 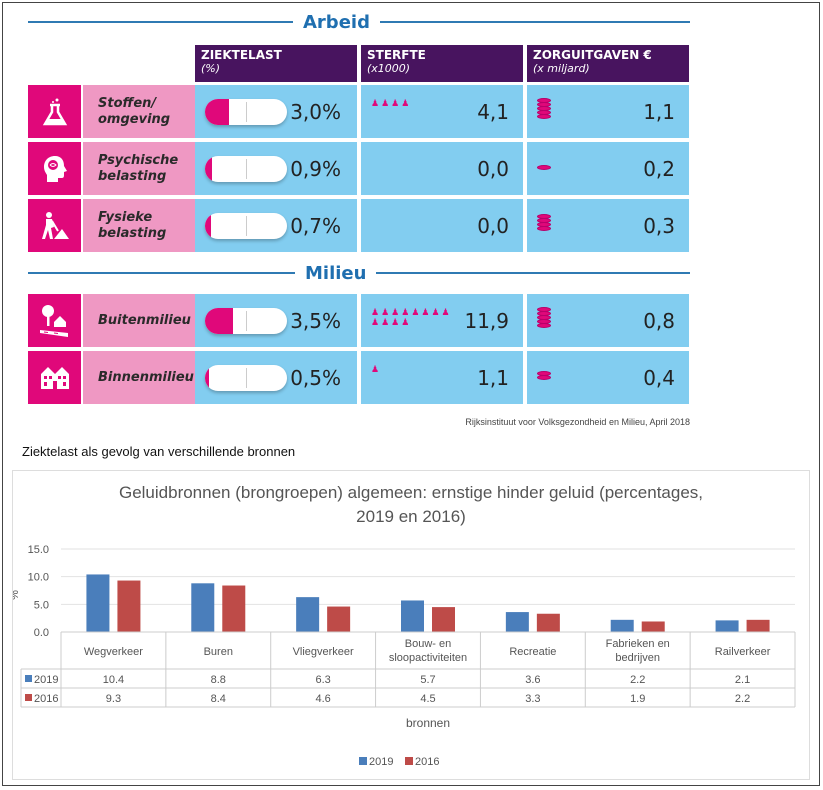 What do you see at coordinates (381, 762) in the screenshot?
I see `legend-label: 2019` at bounding box center [381, 762].